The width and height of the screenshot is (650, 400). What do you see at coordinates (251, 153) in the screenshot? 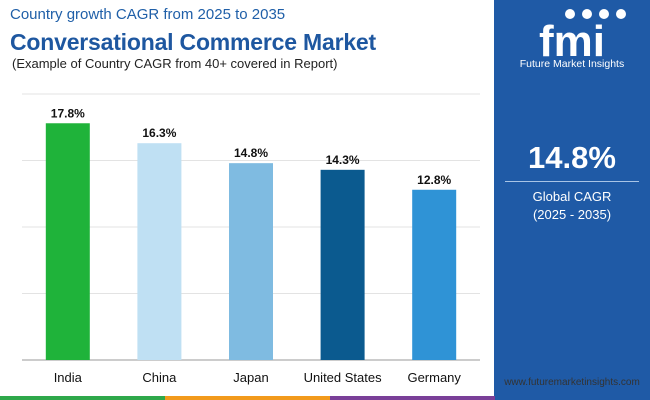
I see `bar-value-label: 14.8%` at bounding box center [251, 153].